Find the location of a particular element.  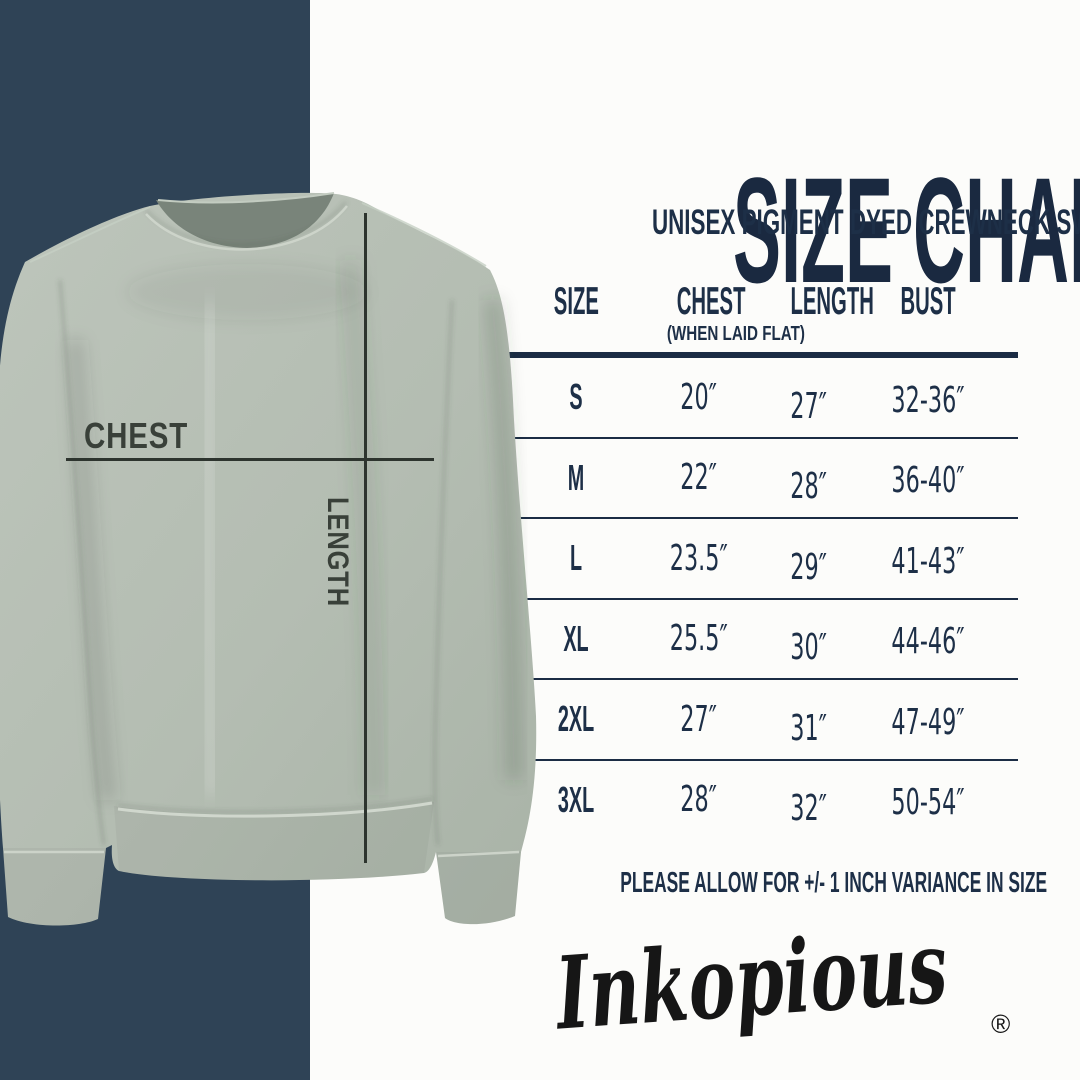

table-row-s: S 20″ 27″ 32-36″ is located at coordinates (762, 398).